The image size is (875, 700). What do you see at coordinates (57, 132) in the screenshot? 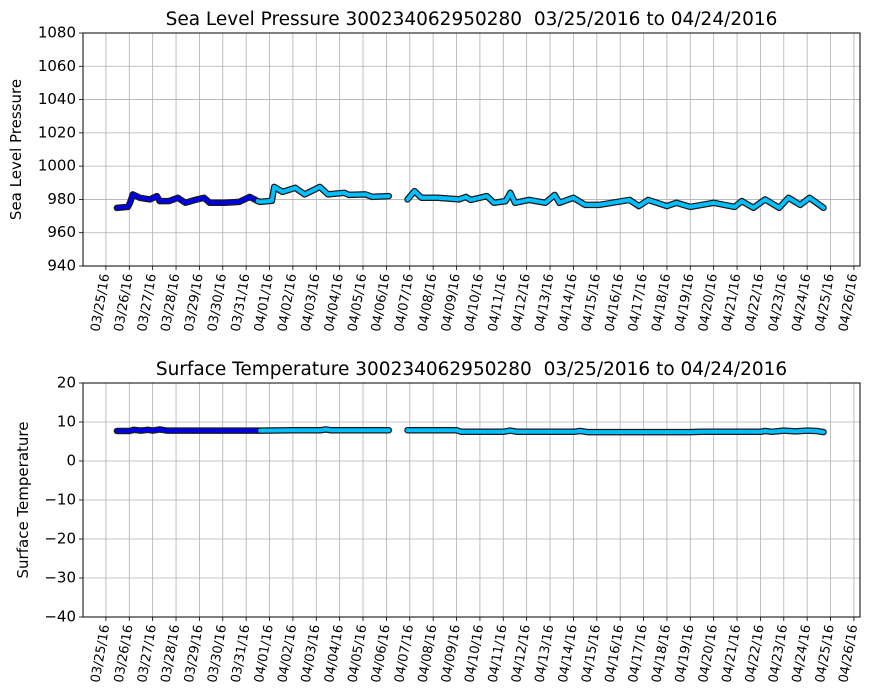
I see `y-tick-label: 1020` at bounding box center [57, 132].